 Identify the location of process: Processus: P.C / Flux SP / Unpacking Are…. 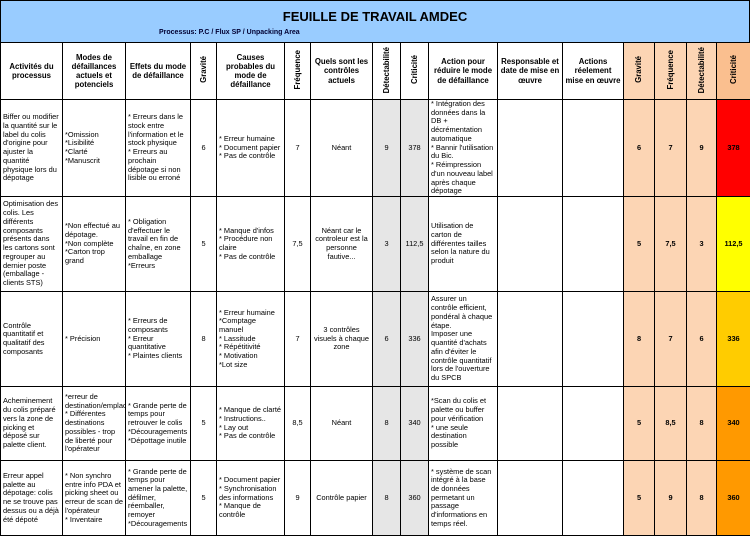
(229, 32).